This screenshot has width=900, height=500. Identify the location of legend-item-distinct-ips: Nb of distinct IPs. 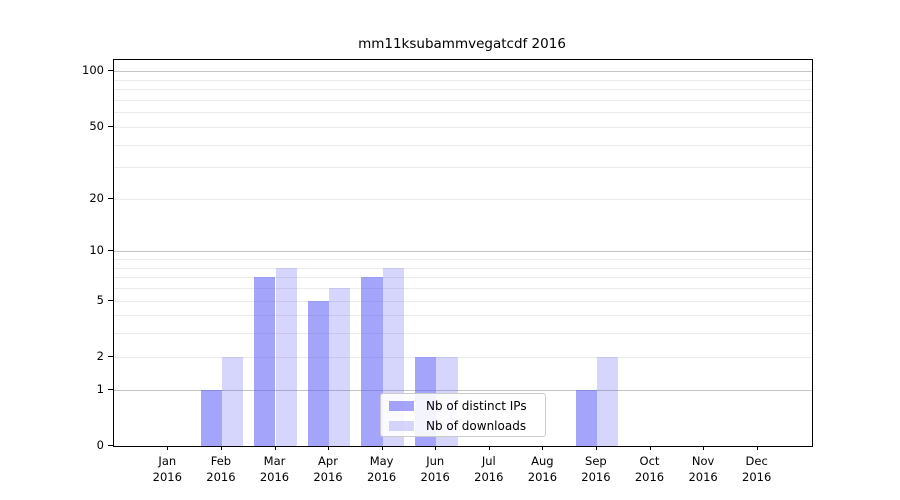
(467, 406).